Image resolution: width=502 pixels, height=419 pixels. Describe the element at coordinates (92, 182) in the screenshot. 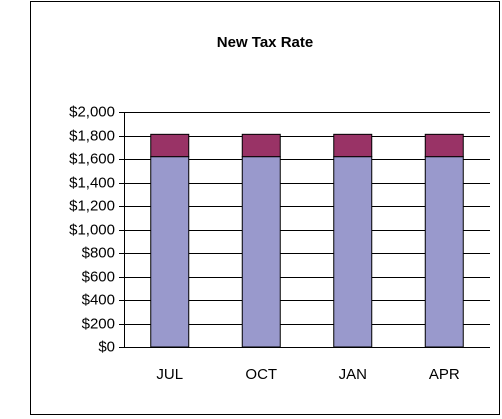

I see `y-tick-label: $1,400` at that location.